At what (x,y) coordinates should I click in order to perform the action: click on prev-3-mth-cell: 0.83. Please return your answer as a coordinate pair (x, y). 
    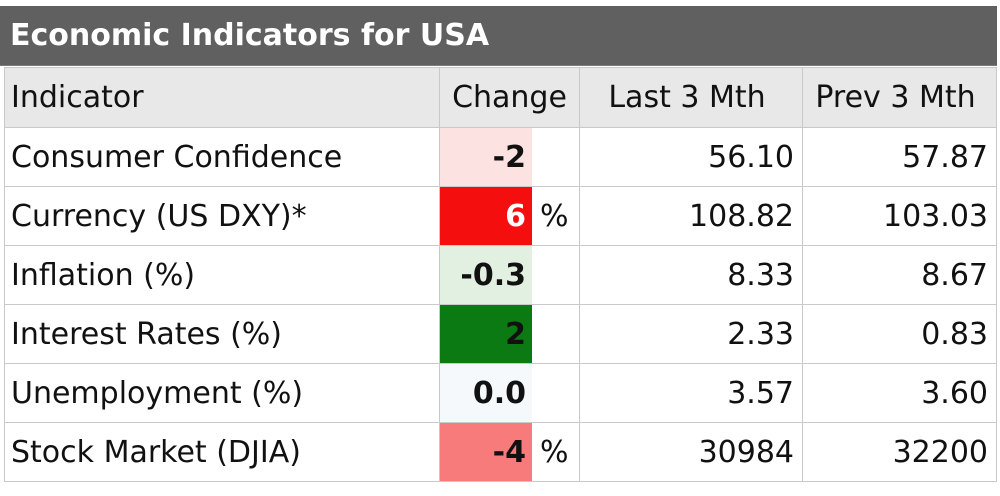
    Looking at the image, I should click on (899, 334).